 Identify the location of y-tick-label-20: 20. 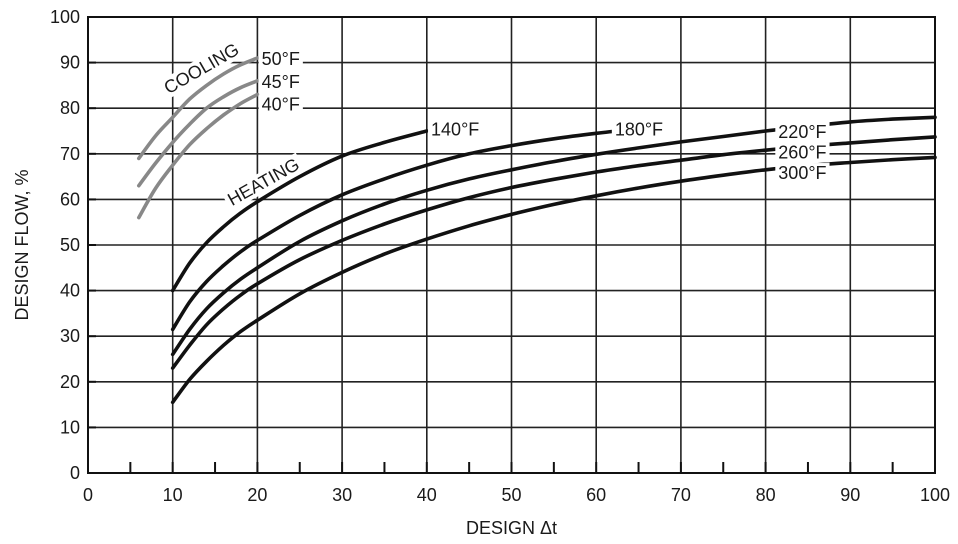
(70, 382).